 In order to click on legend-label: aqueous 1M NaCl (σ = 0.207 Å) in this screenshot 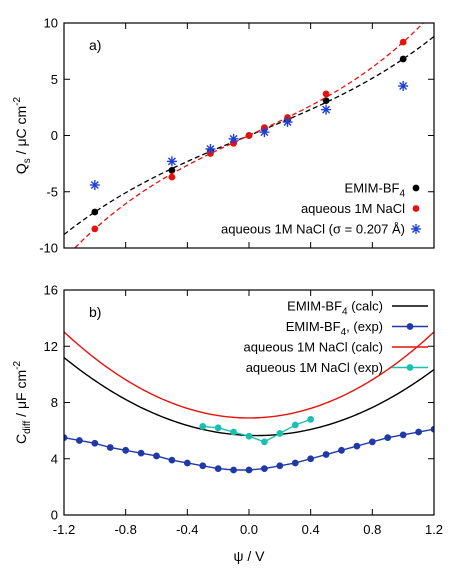, I will do `click(313, 229)`.